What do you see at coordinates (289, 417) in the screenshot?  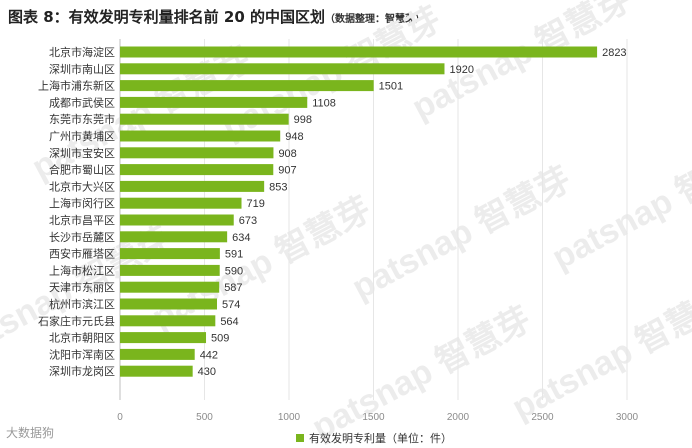 I see `x-tick-label: 1000` at bounding box center [289, 417].